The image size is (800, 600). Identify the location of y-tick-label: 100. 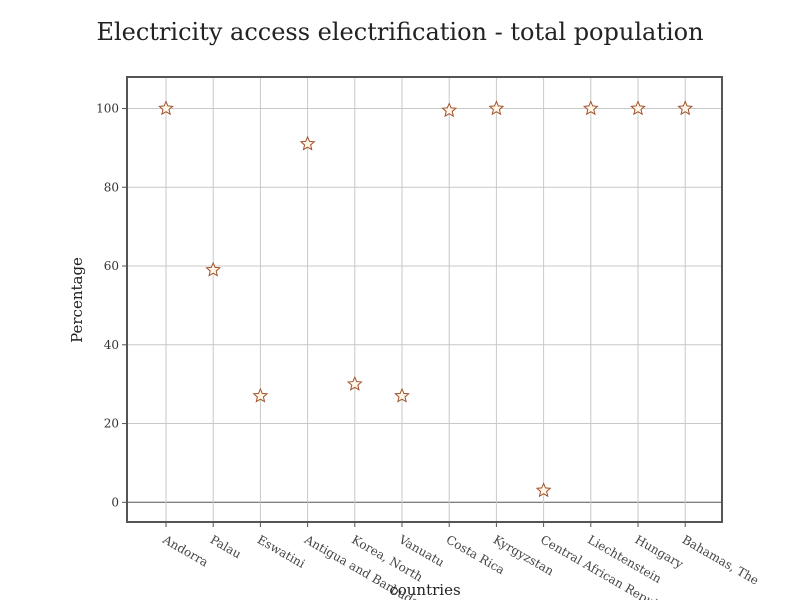
(107, 109).